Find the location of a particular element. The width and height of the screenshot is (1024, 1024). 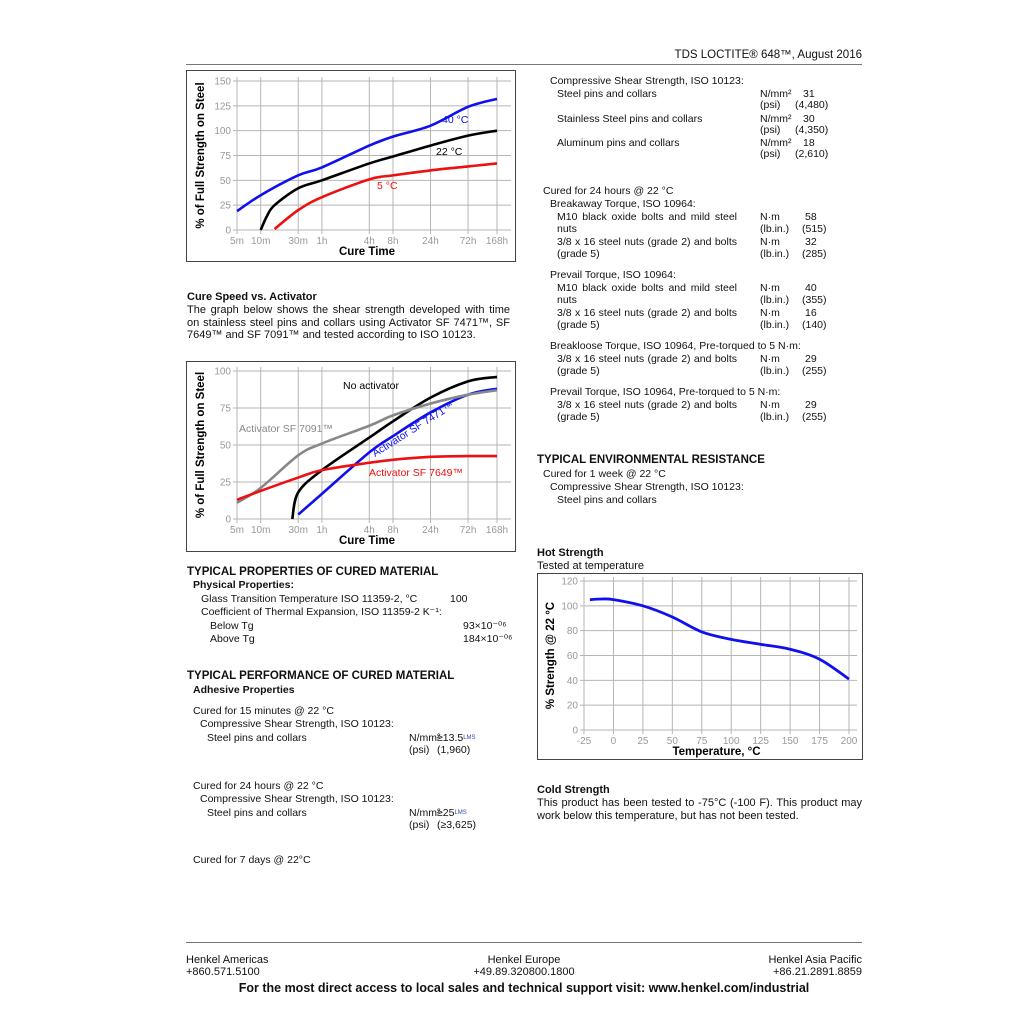

torque-row-desc: M10 black oxide bolts and mild steel is located at coordinates (647, 288).